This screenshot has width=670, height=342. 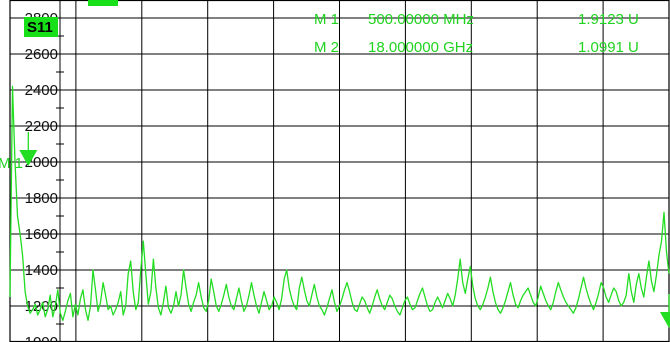 What do you see at coordinates (421, 19) in the screenshot?
I see `marker-1-frequency: 500.00000 MHz` at bounding box center [421, 19].